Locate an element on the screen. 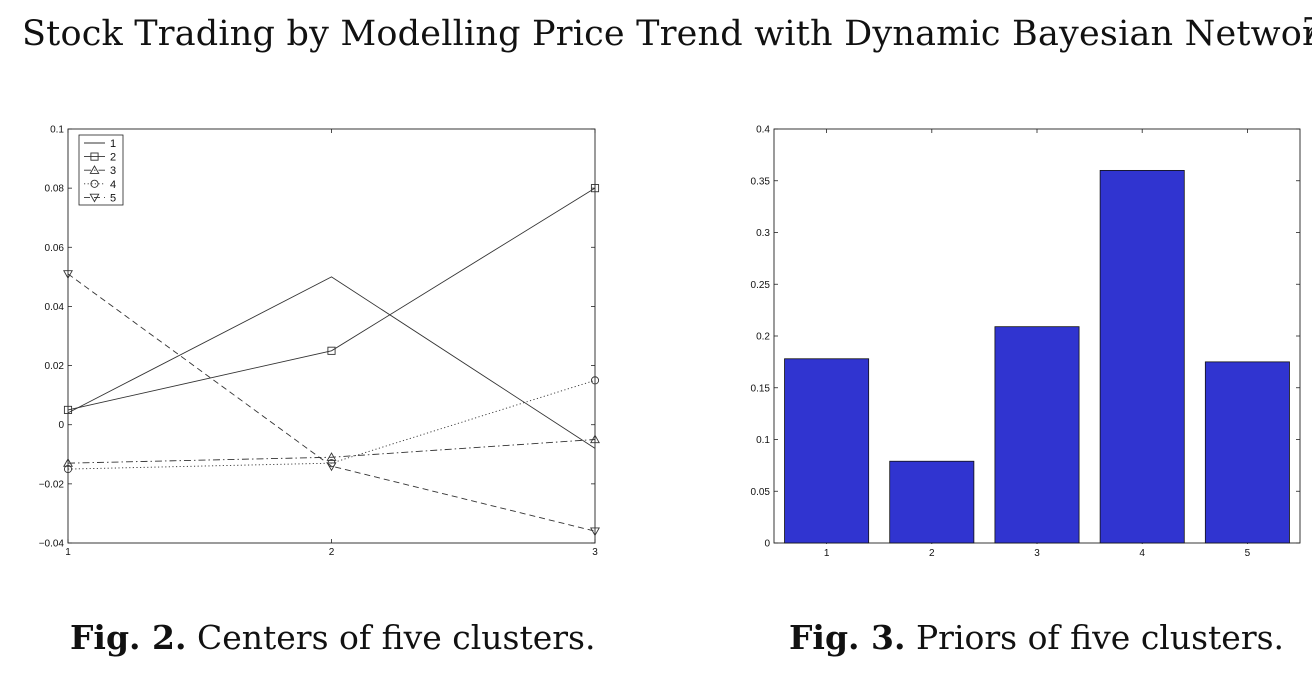 This screenshot has width=1312, height=680. legend-label-5: 5 is located at coordinates (113, 198).